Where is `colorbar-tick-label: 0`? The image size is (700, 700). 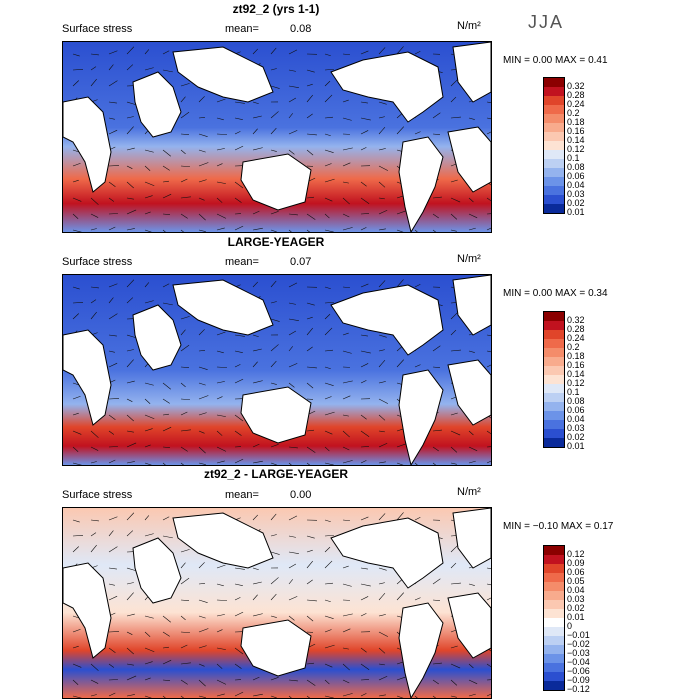 colorbar-tick-label: 0 is located at coordinates (570, 626).